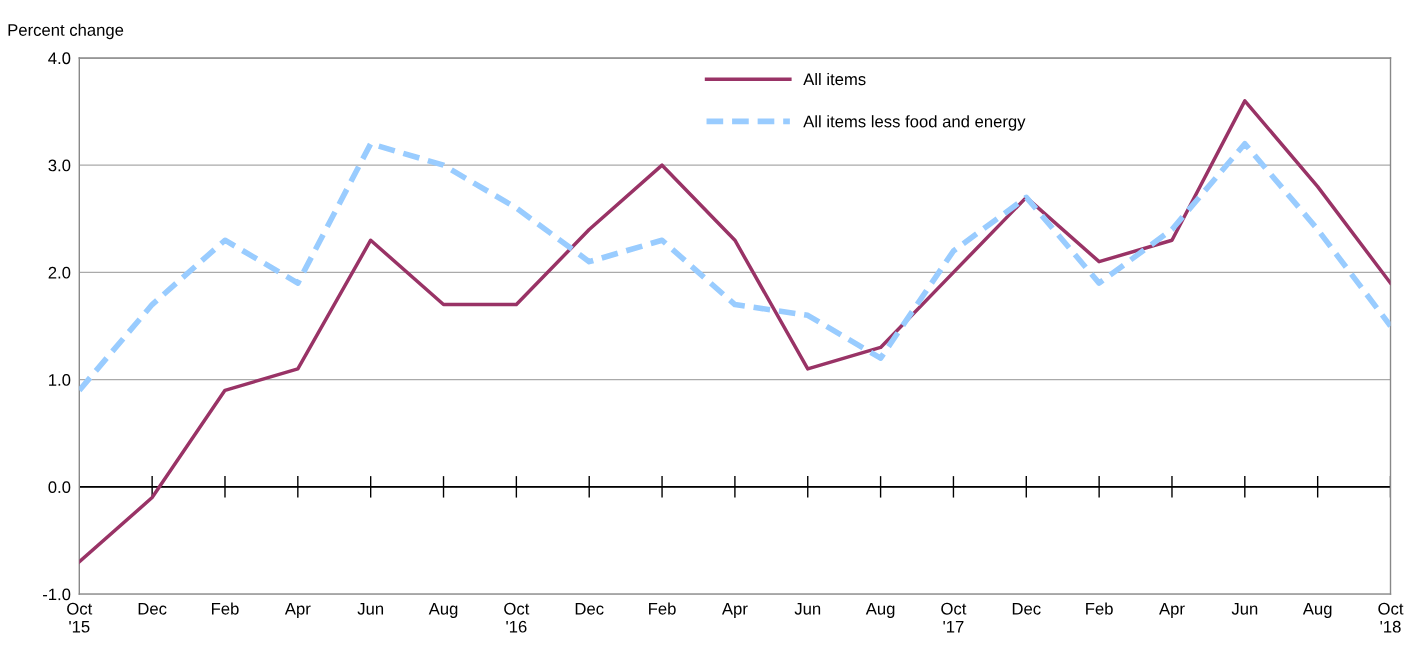 Image resolution: width=1416 pixels, height=666 pixels. Describe the element at coordinates (59, 487) in the screenshot. I see `y-tick-label: 0.0` at that location.